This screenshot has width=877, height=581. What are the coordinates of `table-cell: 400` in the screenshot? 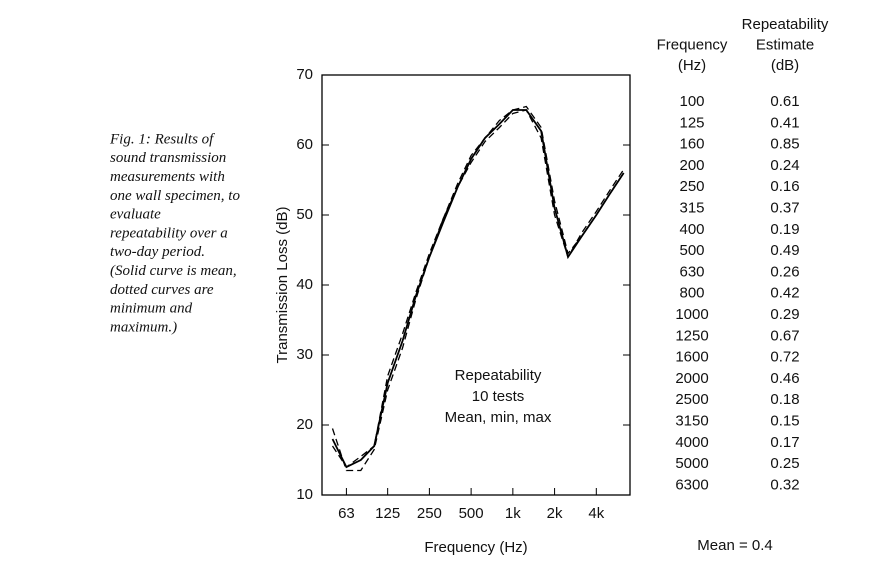 It's located at (691, 229).